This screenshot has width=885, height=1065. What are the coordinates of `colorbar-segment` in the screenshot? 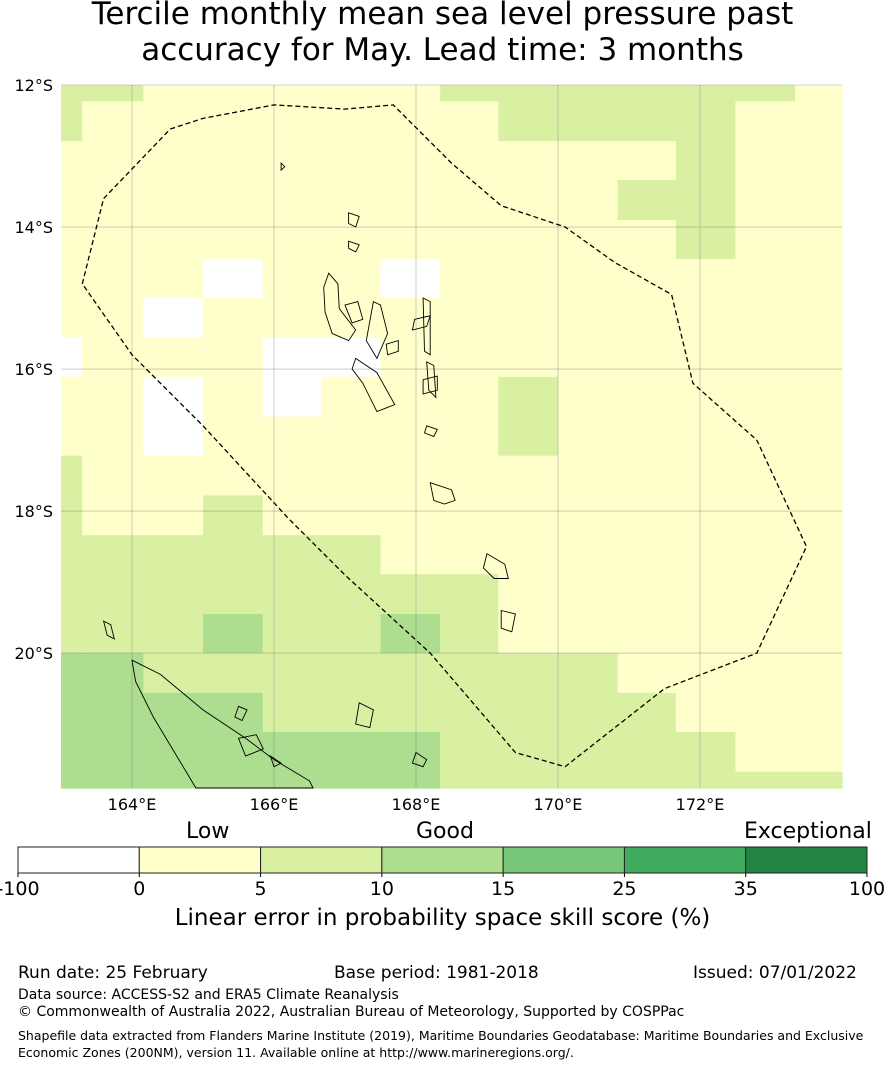 It's located at (200, 860).